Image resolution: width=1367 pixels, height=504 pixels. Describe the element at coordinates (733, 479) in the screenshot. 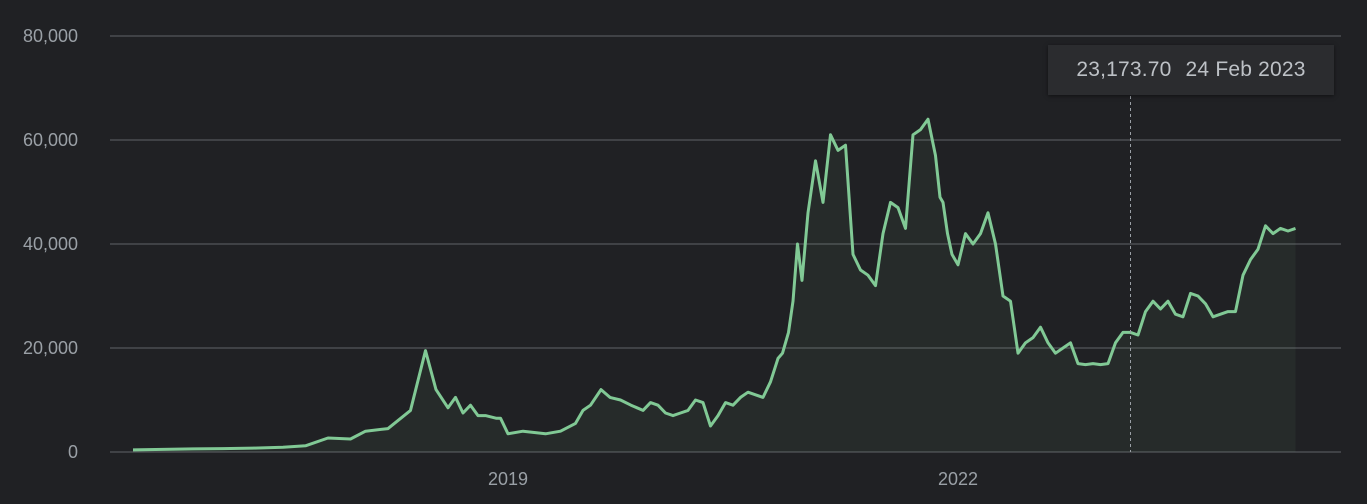

I see `x-axis: 2019 2022` at that location.